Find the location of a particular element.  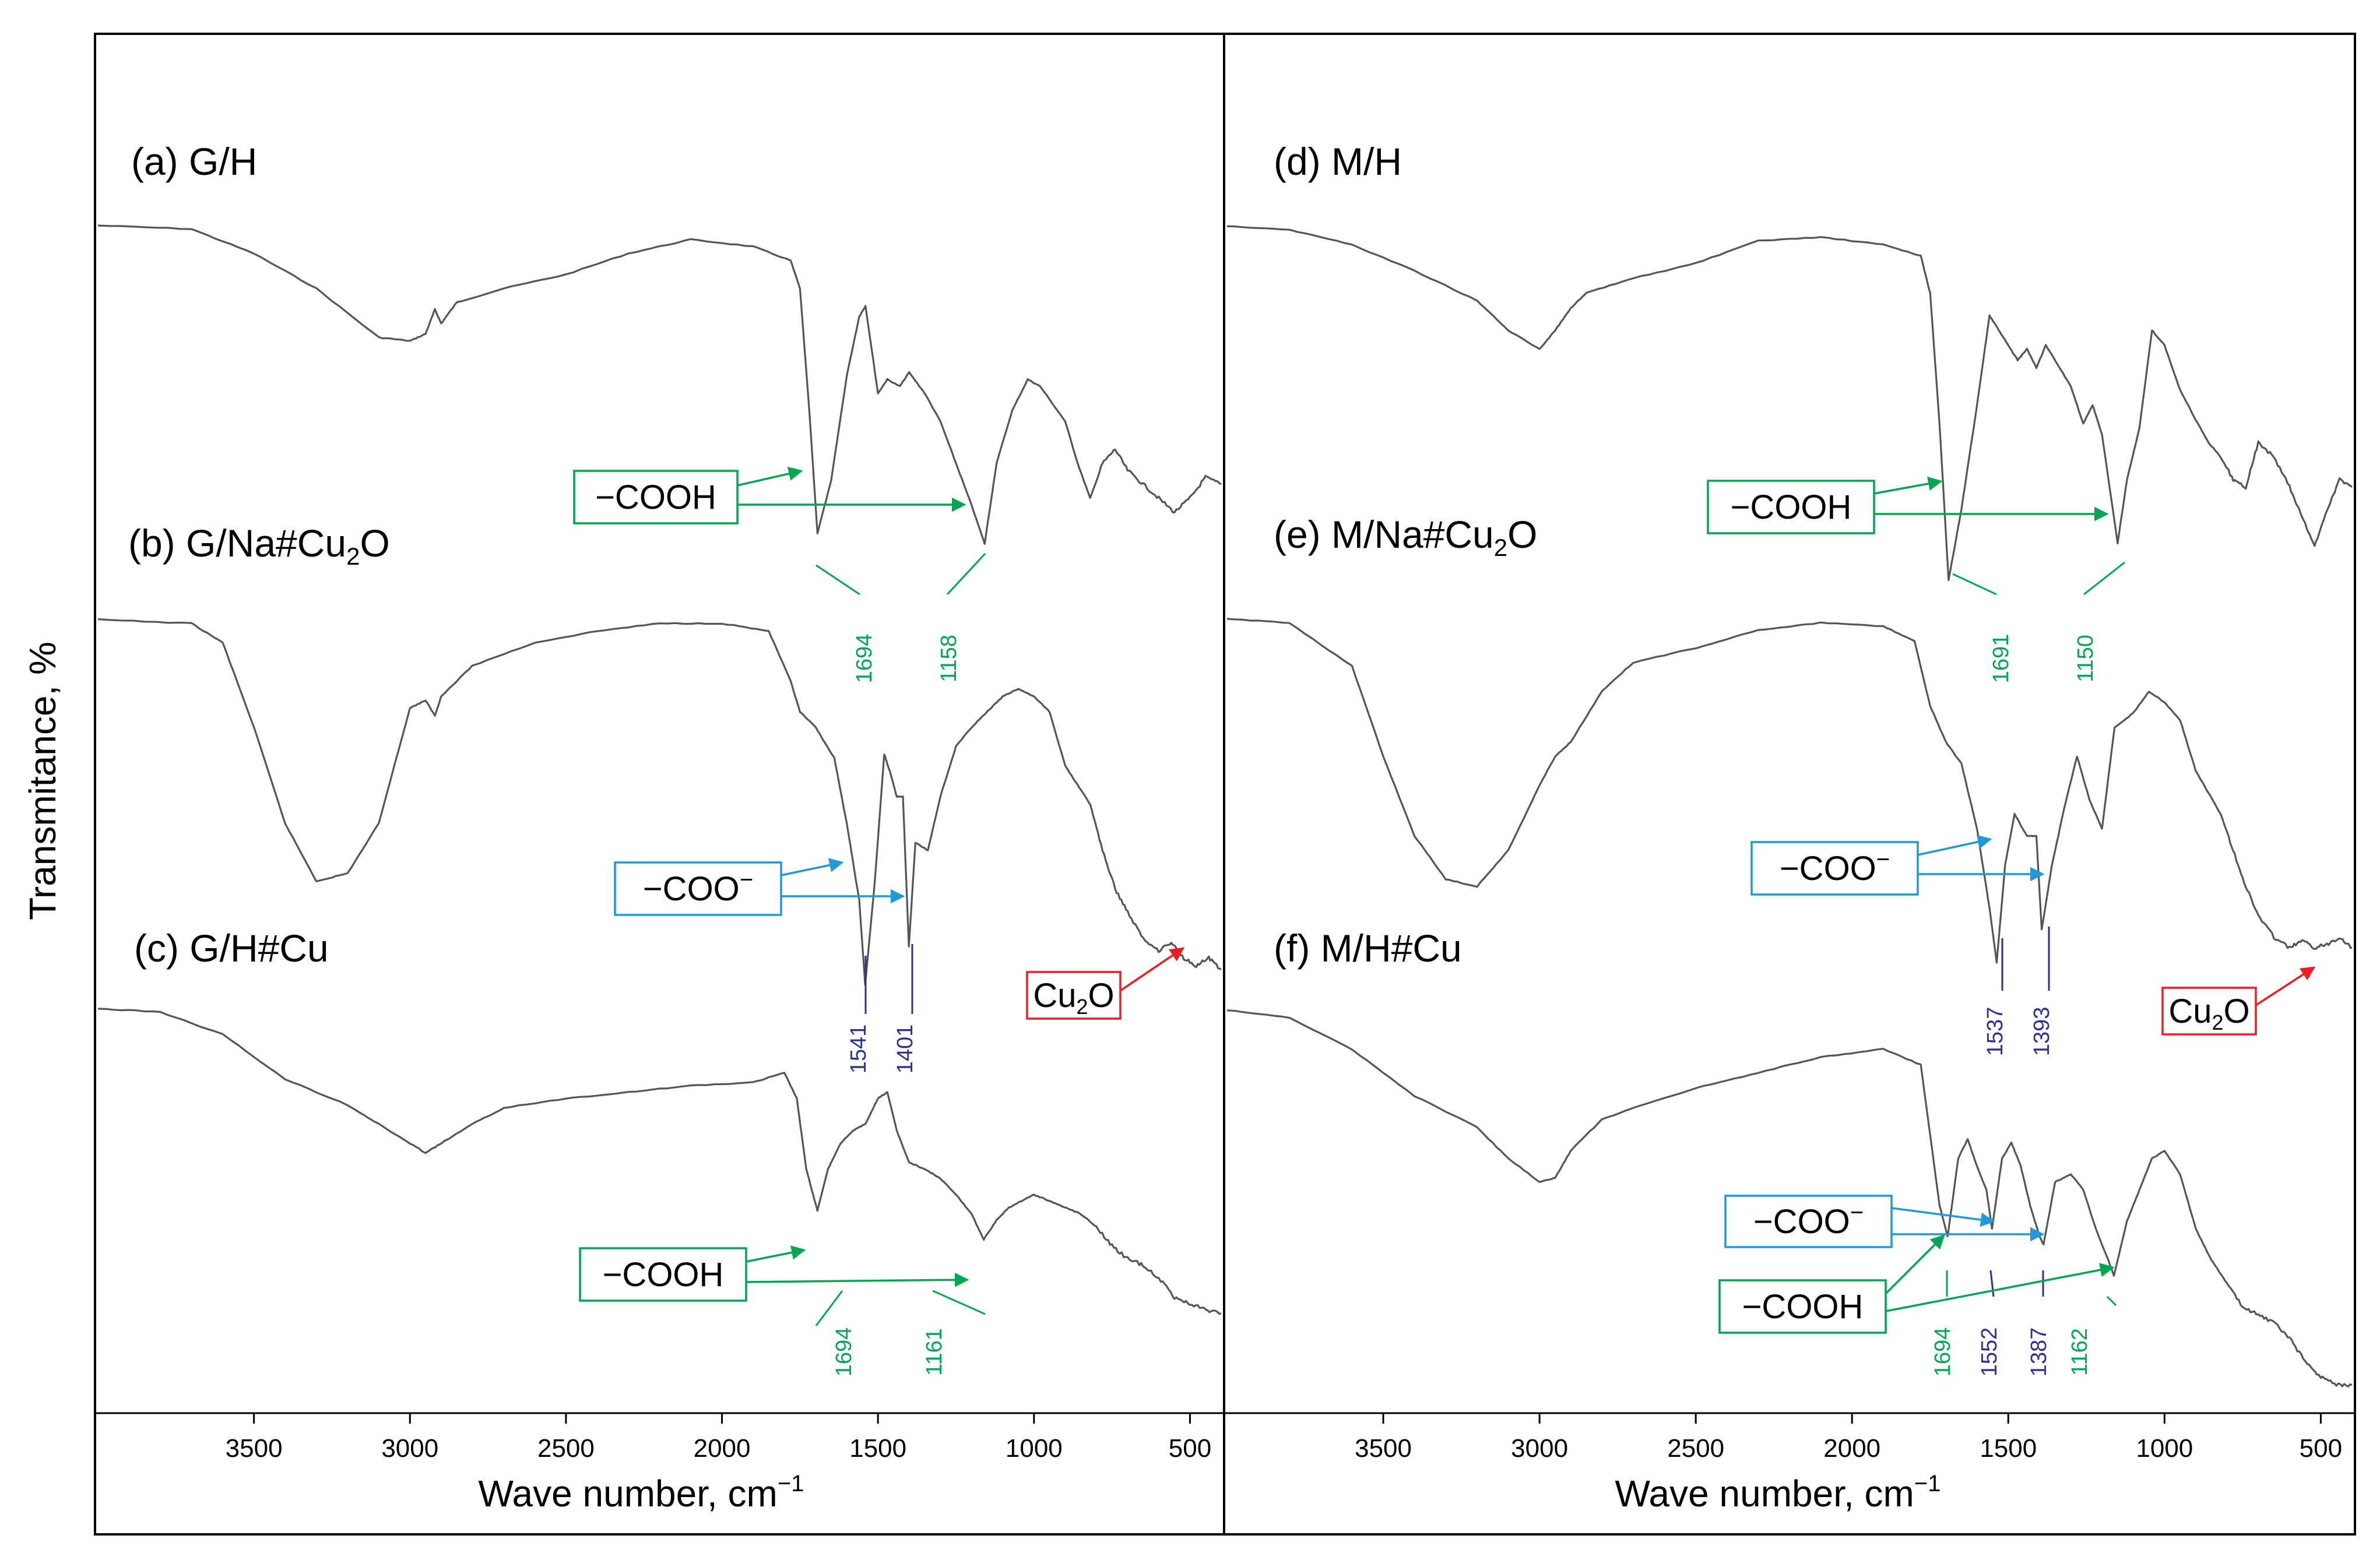

coo-annotation: −COO− 1552 1387 is located at coordinates (1887, 1286).